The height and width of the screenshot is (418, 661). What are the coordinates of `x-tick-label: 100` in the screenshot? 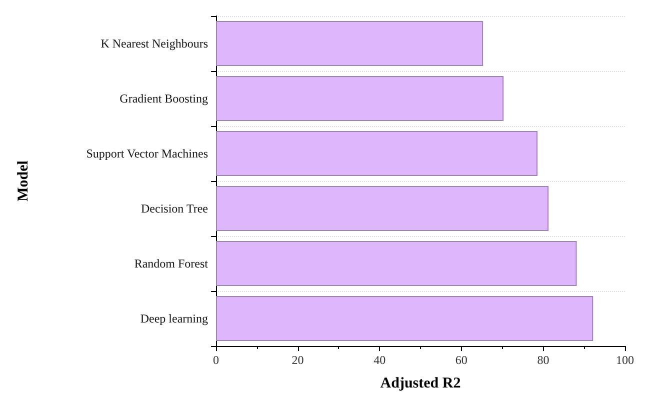 It's located at (625, 360).